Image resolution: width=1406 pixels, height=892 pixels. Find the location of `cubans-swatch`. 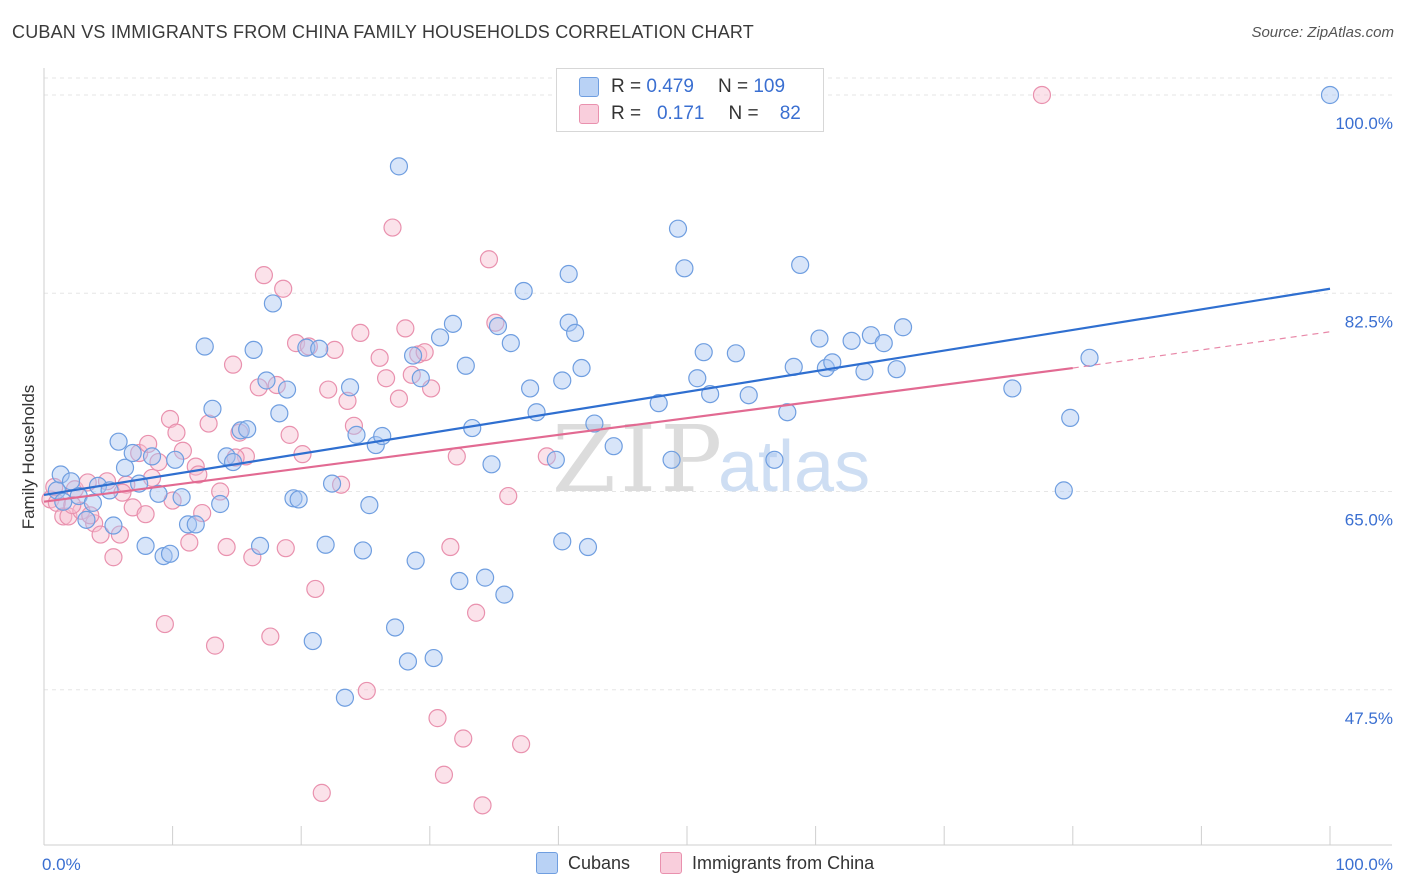

cubans-swatch is located at coordinates (589, 87).